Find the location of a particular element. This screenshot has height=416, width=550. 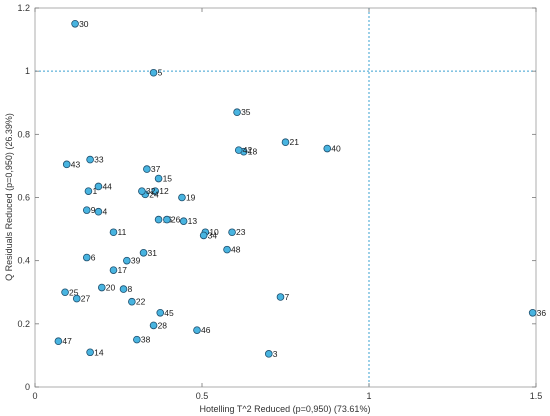

data-point-label-21: 21 is located at coordinates (295, 142).